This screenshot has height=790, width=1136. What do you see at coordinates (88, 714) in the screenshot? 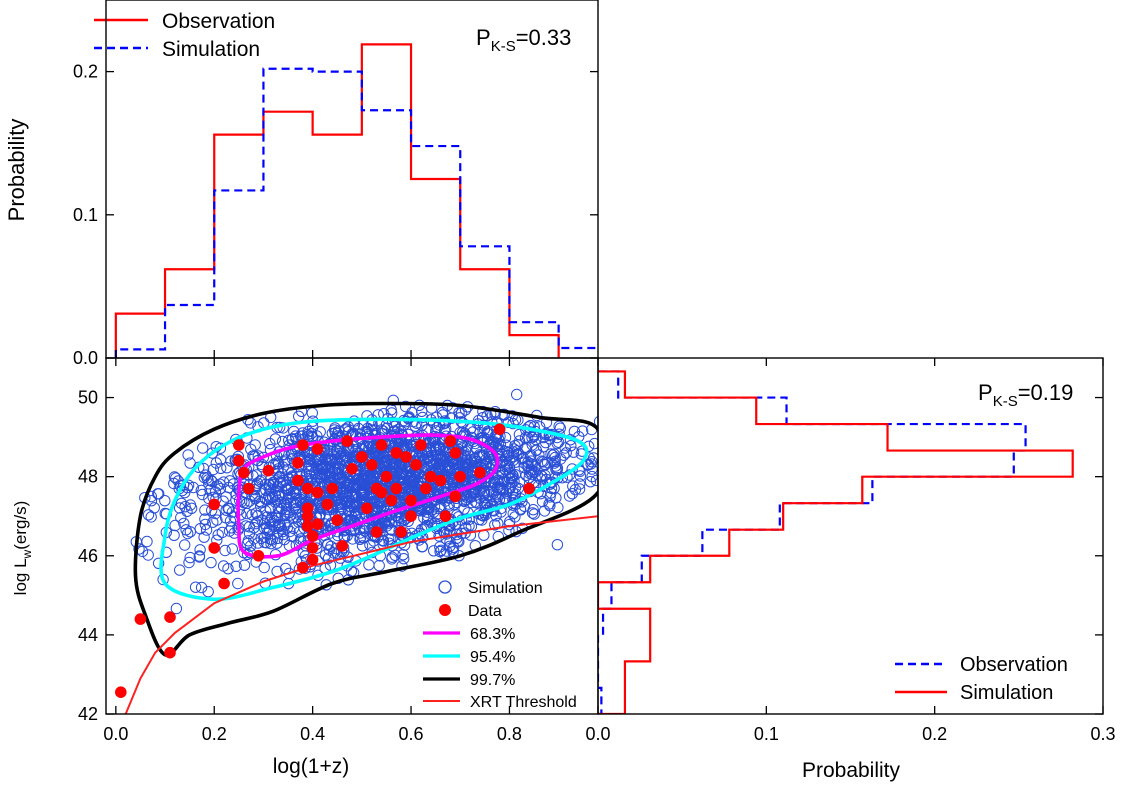
I see `main-ytick-label: 42` at bounding box center [88, 714].